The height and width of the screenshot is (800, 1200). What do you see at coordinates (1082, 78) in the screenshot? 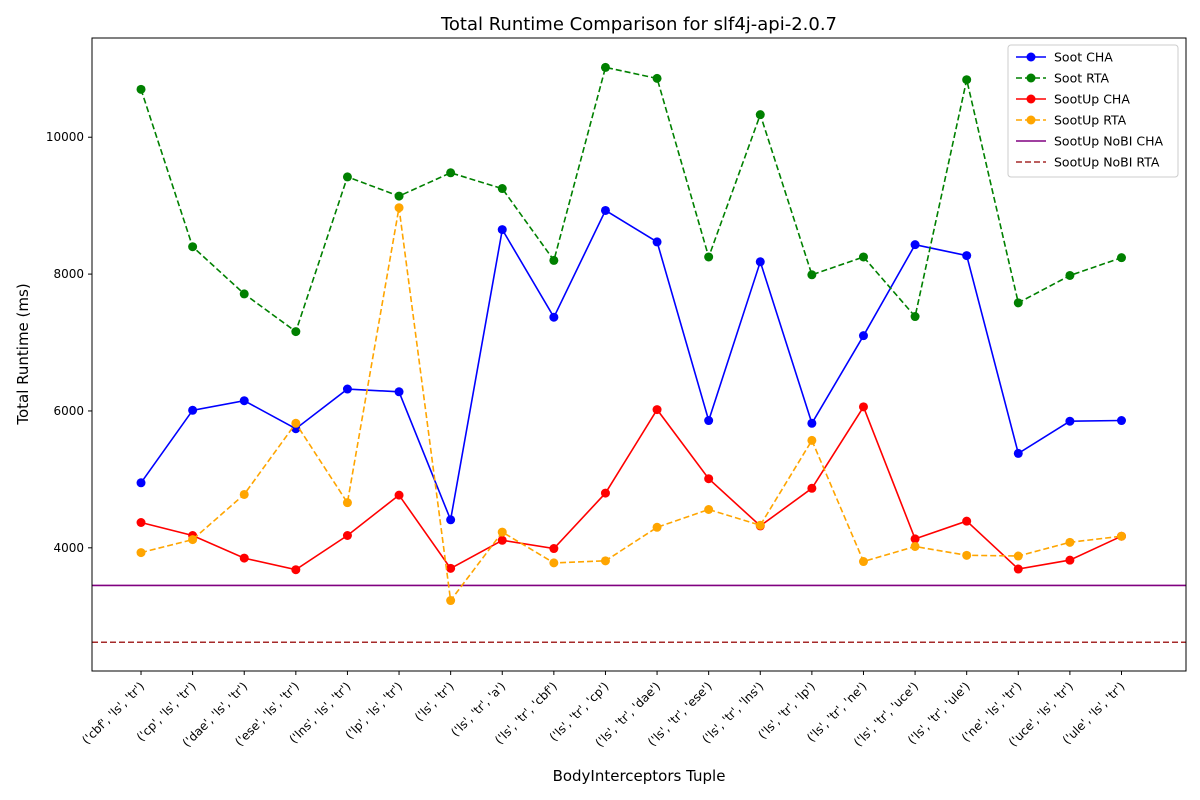
I see `legend-label-1: Soot RTA` at bounding box center [1082, 78].